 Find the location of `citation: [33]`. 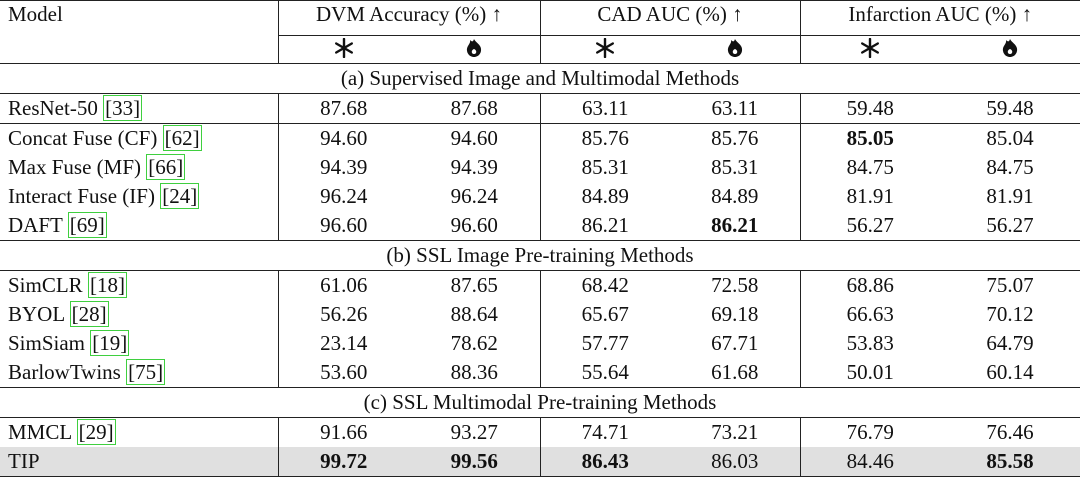

citation: [33] is located at coordinates (123, 108).